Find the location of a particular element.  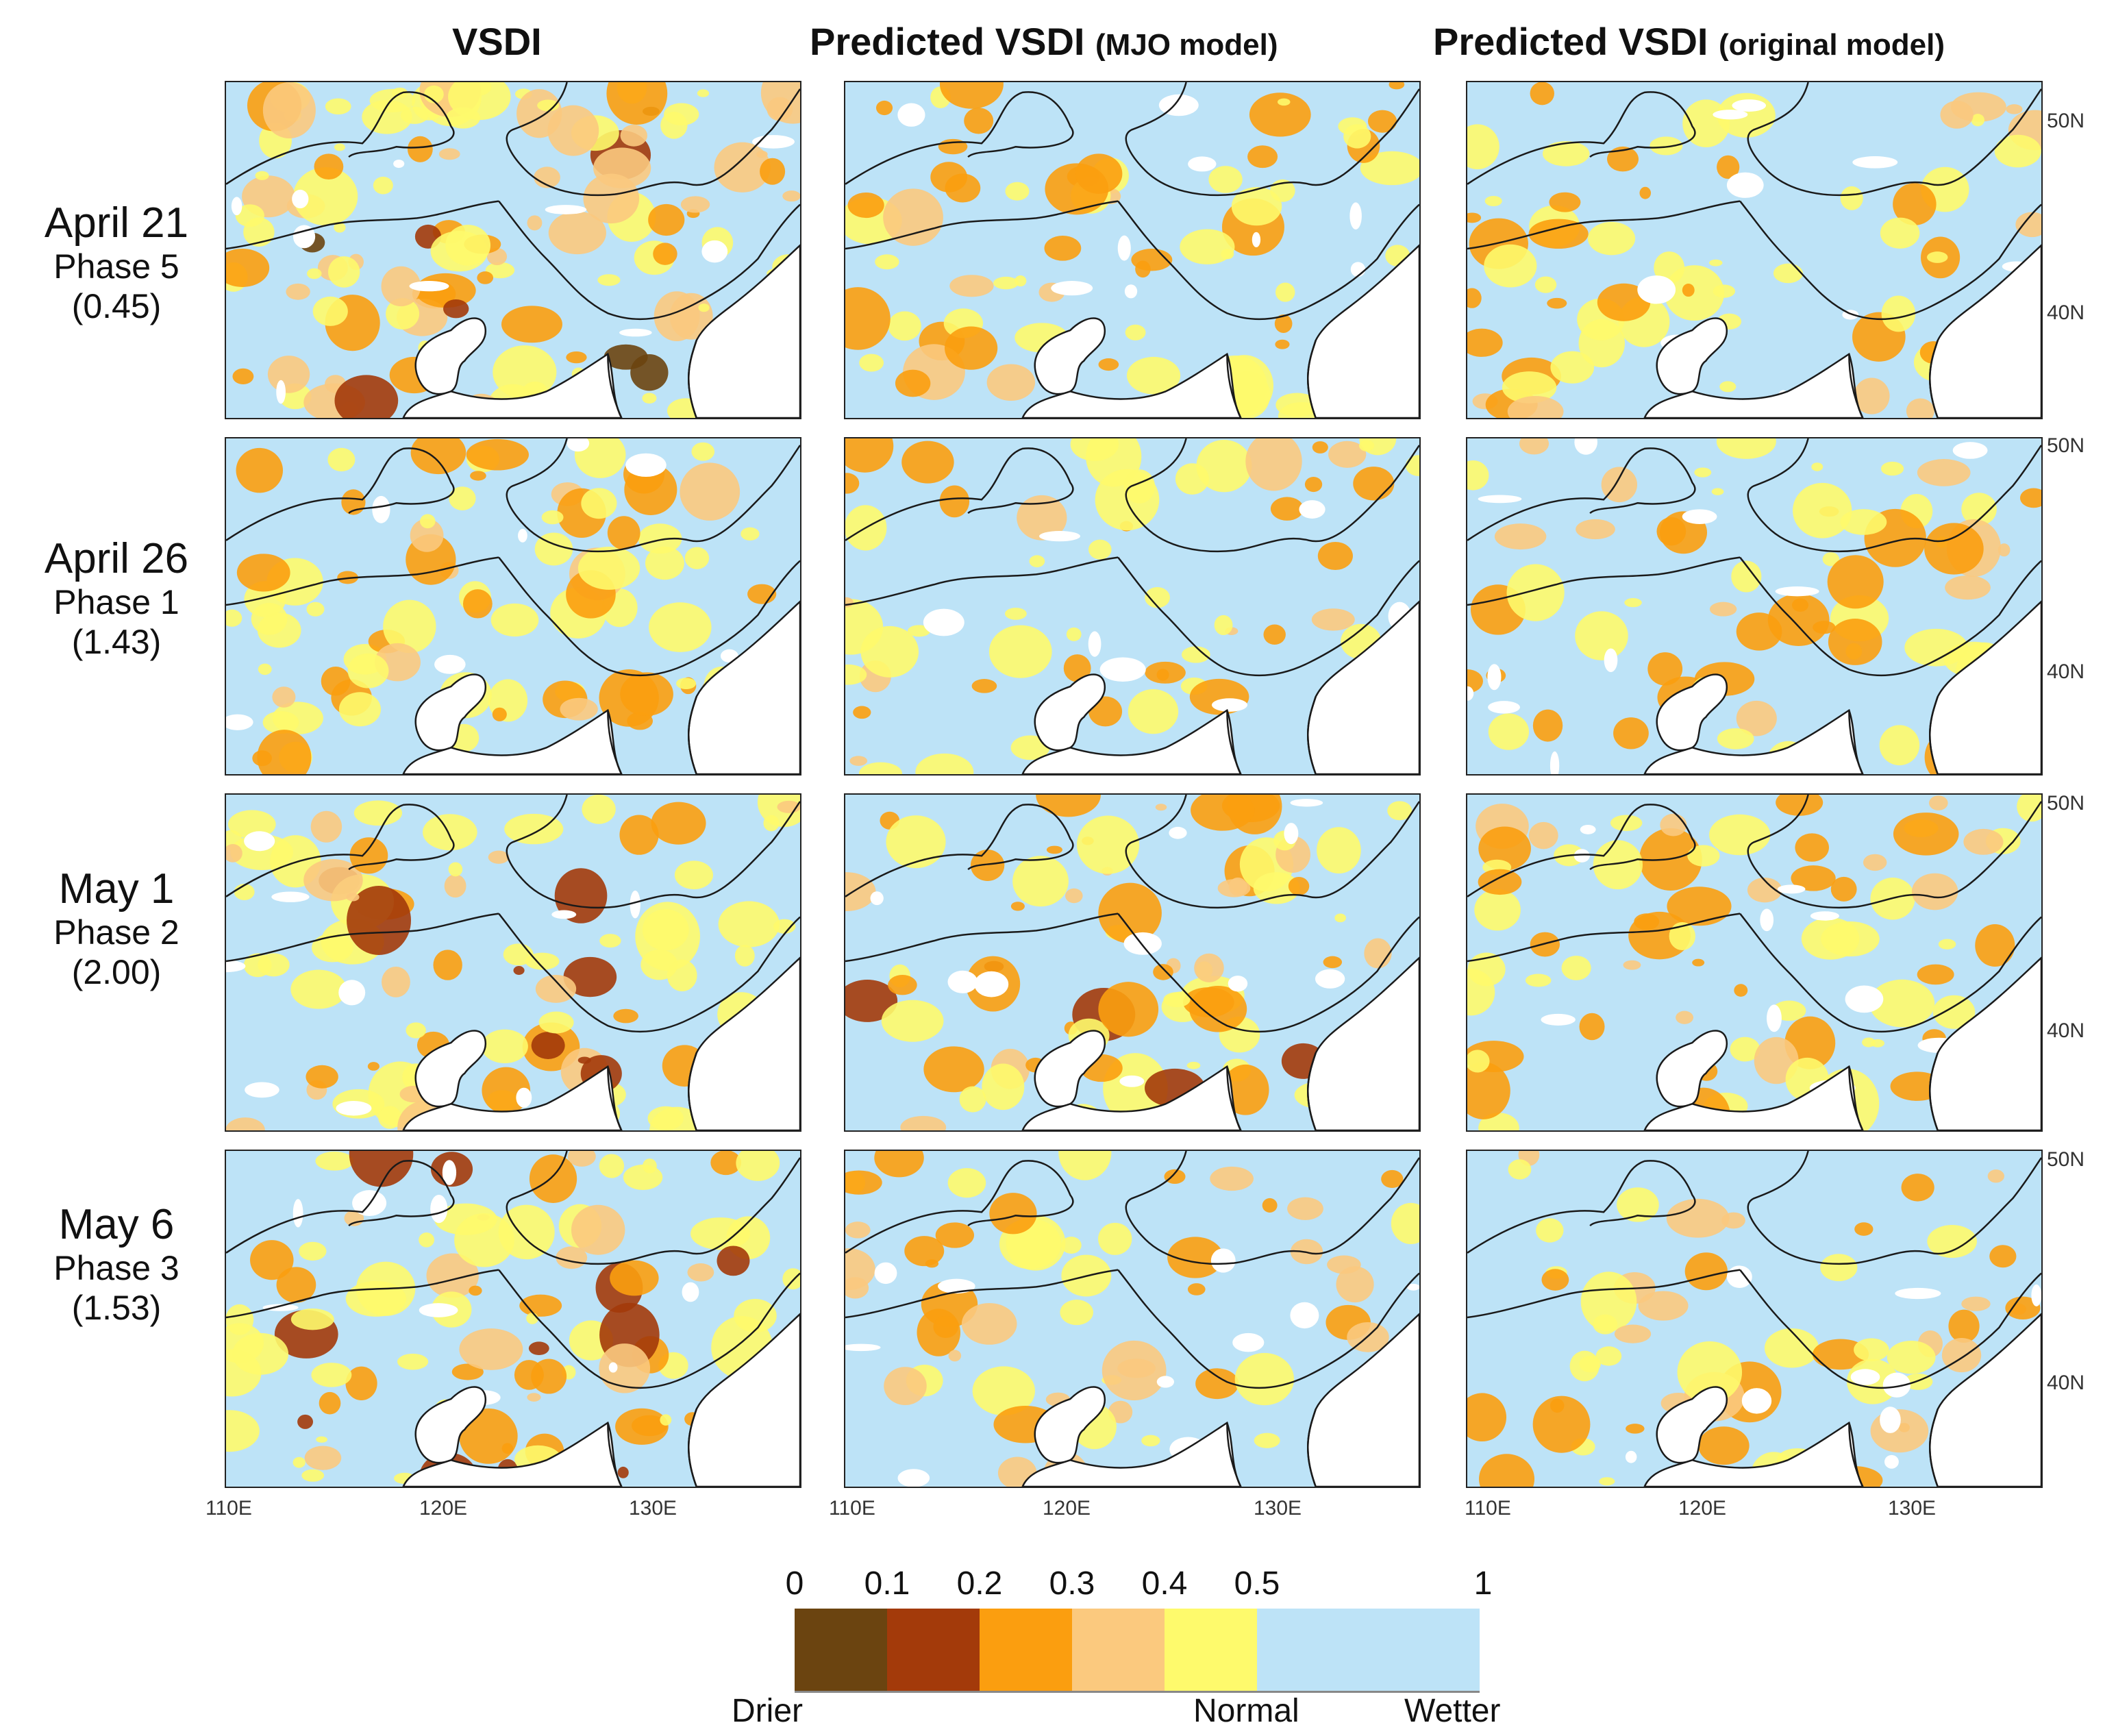

row-amplitude: (2.00) is located at coordinates (116, 972).